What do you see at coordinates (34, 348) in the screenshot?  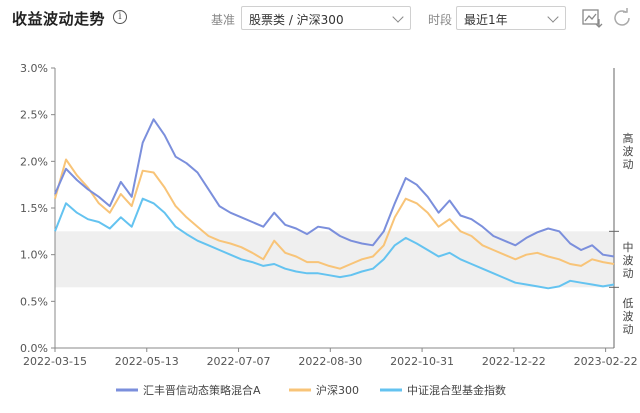 I see `y-tick-label: 0.0%` at bounding box center [34, 348].